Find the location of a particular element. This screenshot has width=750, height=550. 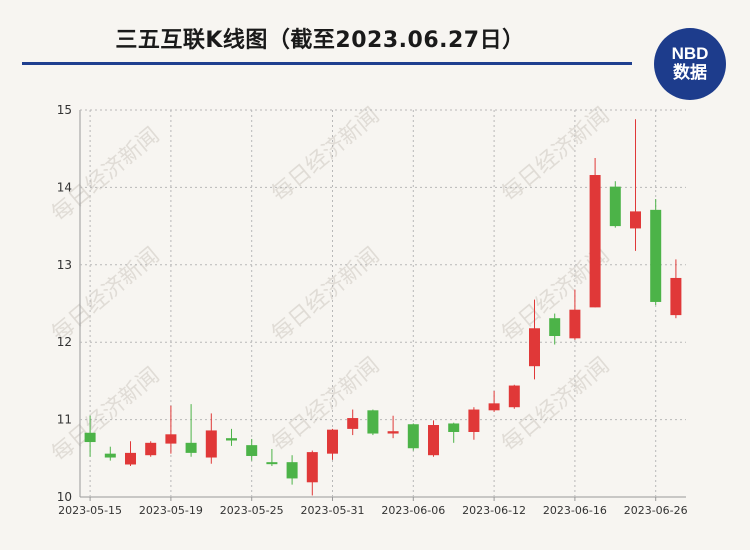

logo-subtitle: 数据 is located at coordinates (690, 73).